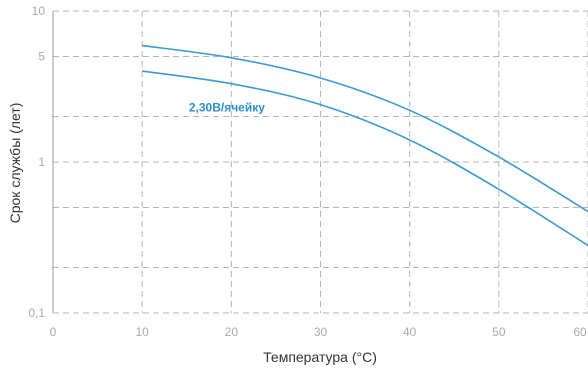 This screenshot has width=588, height=371. What do you see at coordinates (53, 332) in the screenshot?
I see `x-tick-label: 0` at bounding box center [53, 332].